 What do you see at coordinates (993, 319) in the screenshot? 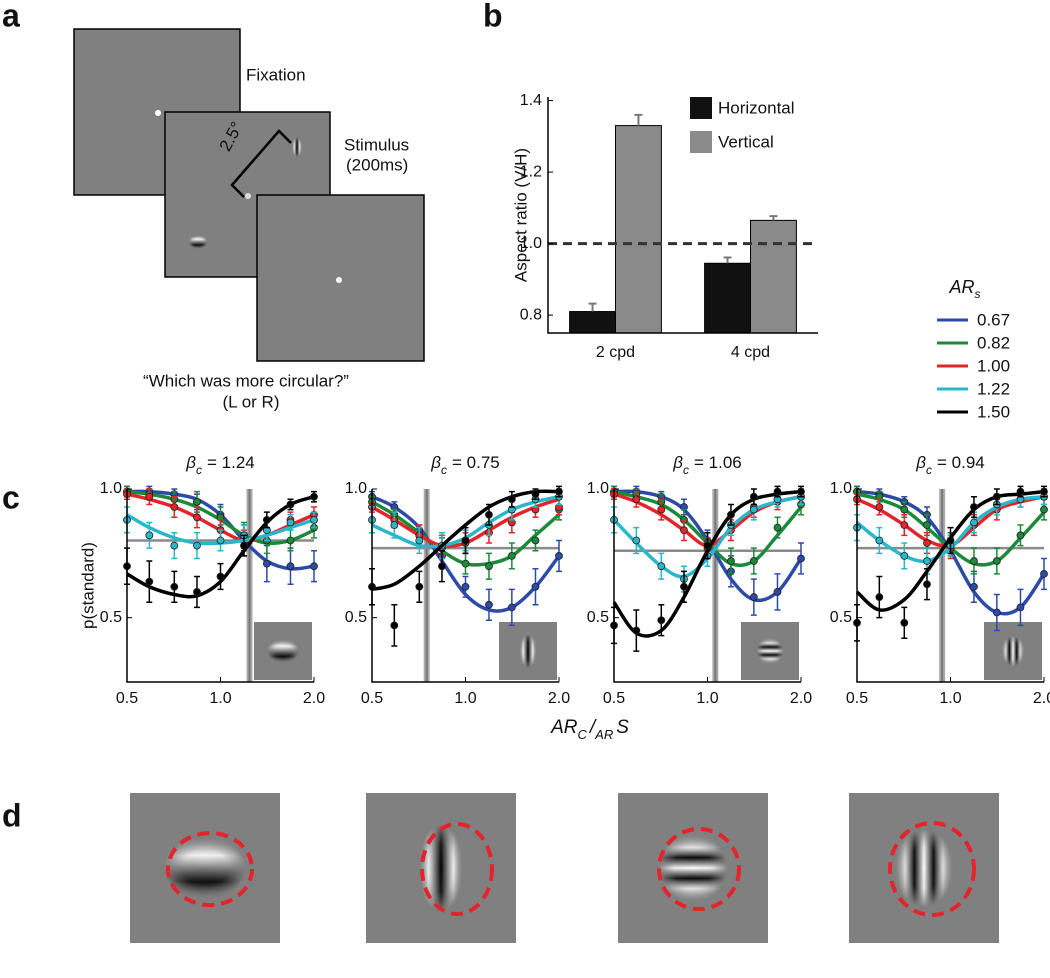
I see `legend-label: 0.67` at bounding box center [993, 319].